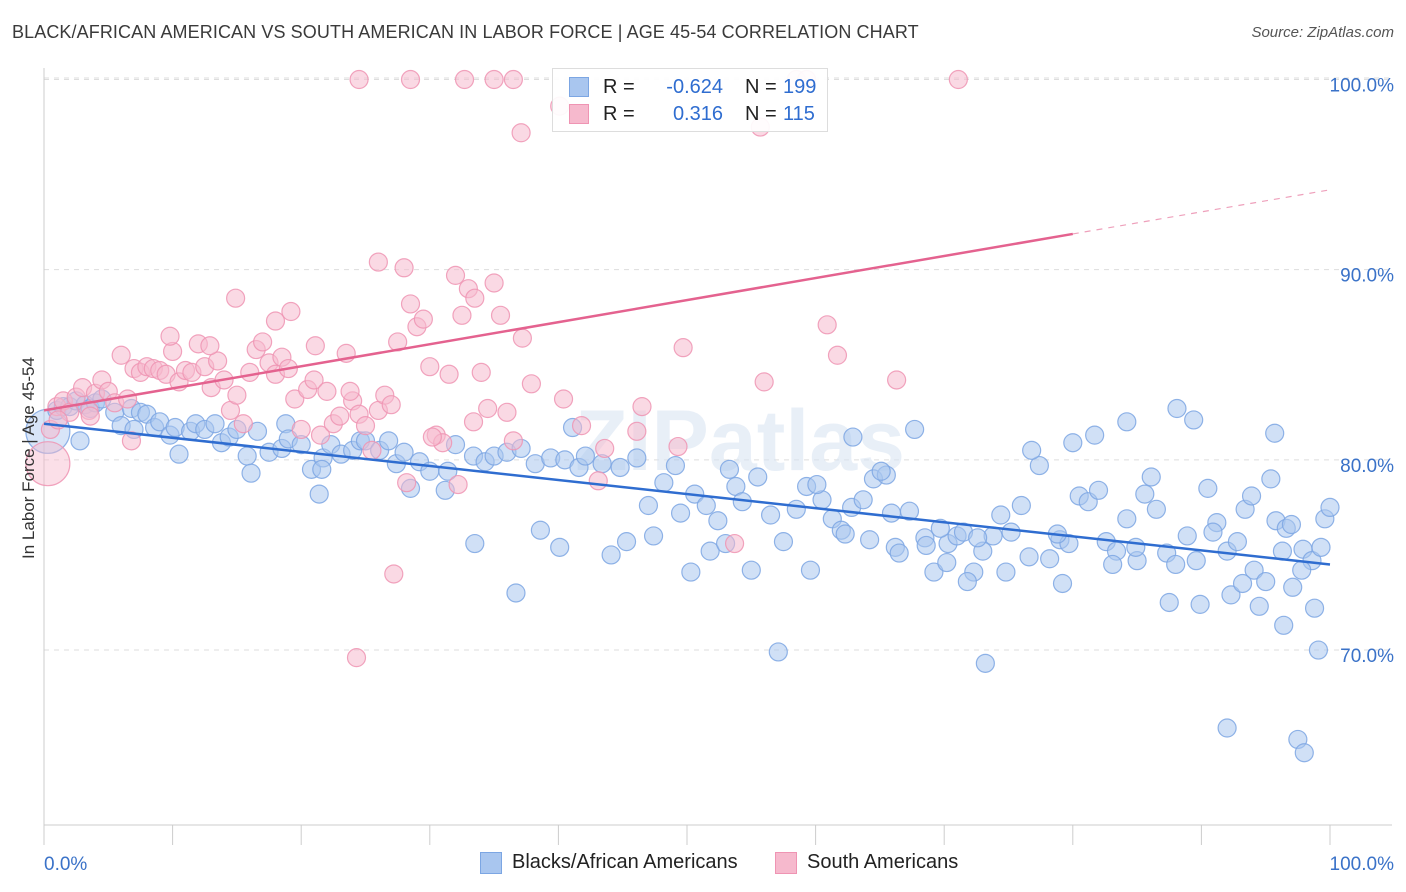 The image size is (1406, 892). What do you see at coordinates (799, 113) in the screenshot?
I see `legend-n-value: 115` at bounding box center [799, 113].